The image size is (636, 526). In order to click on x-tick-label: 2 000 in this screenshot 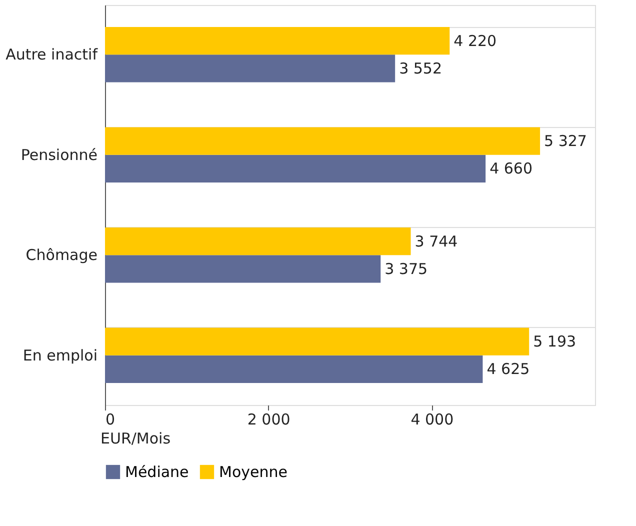, I will do `click(268, 419)`.